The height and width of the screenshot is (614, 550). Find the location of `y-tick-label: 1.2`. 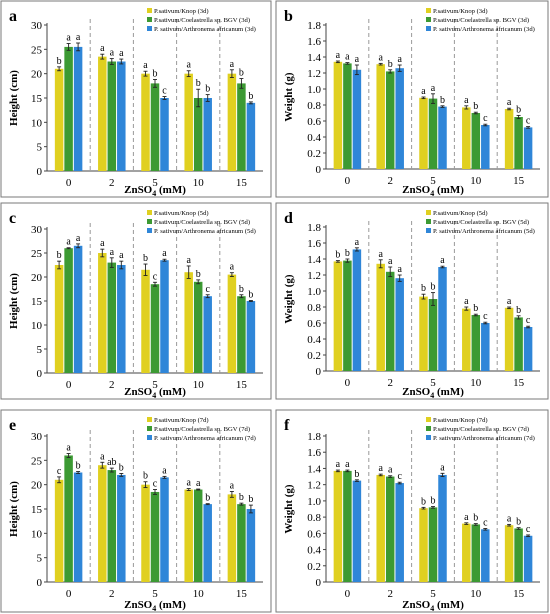

y-tick-label: 1.2 is located at coordinates (314, 276).